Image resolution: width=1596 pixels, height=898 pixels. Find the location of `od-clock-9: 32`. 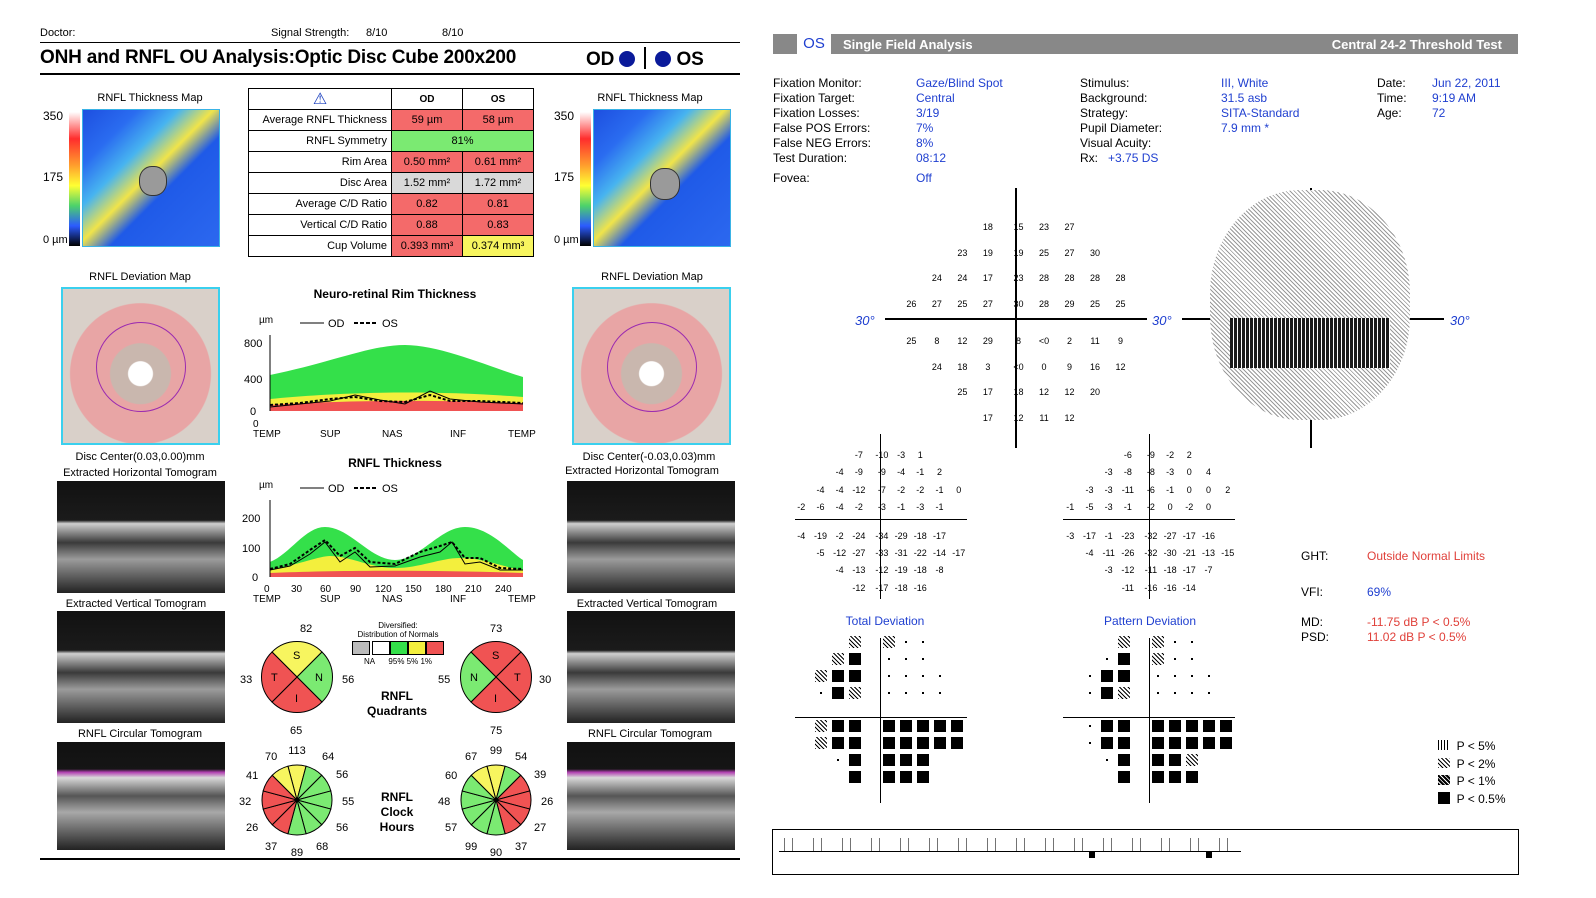

od-clock-9: 32 is located at coordinates (245, 802).